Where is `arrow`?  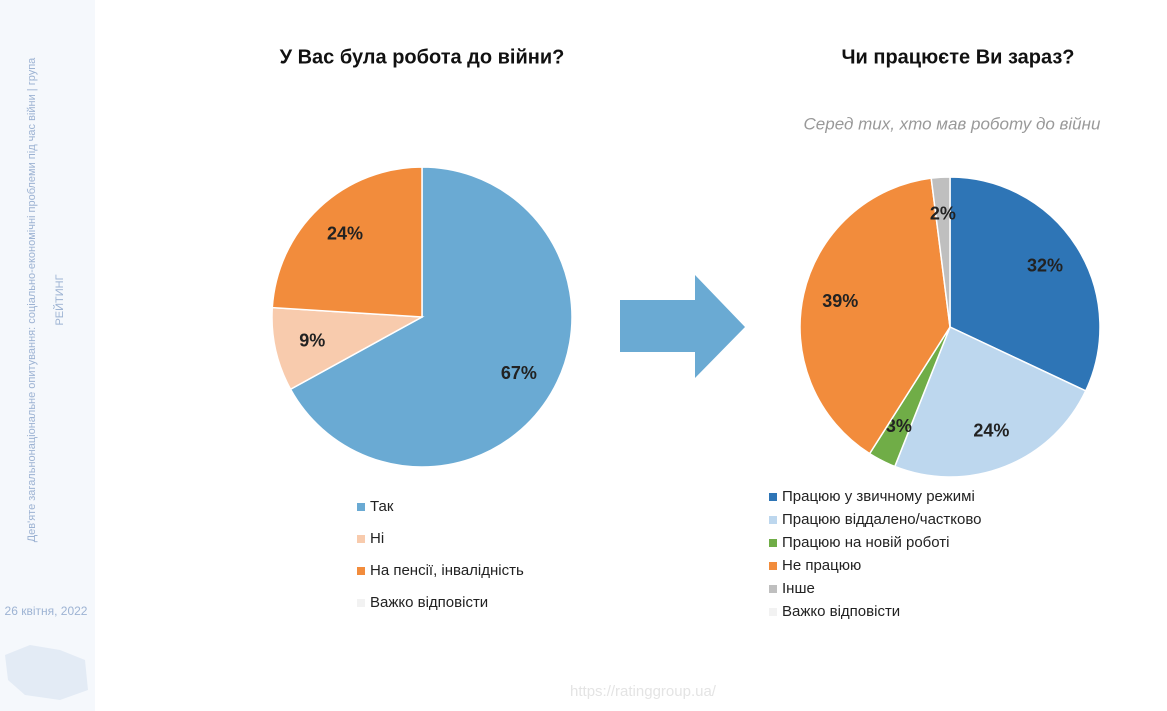
arrow is located at coordinates (682, 326).